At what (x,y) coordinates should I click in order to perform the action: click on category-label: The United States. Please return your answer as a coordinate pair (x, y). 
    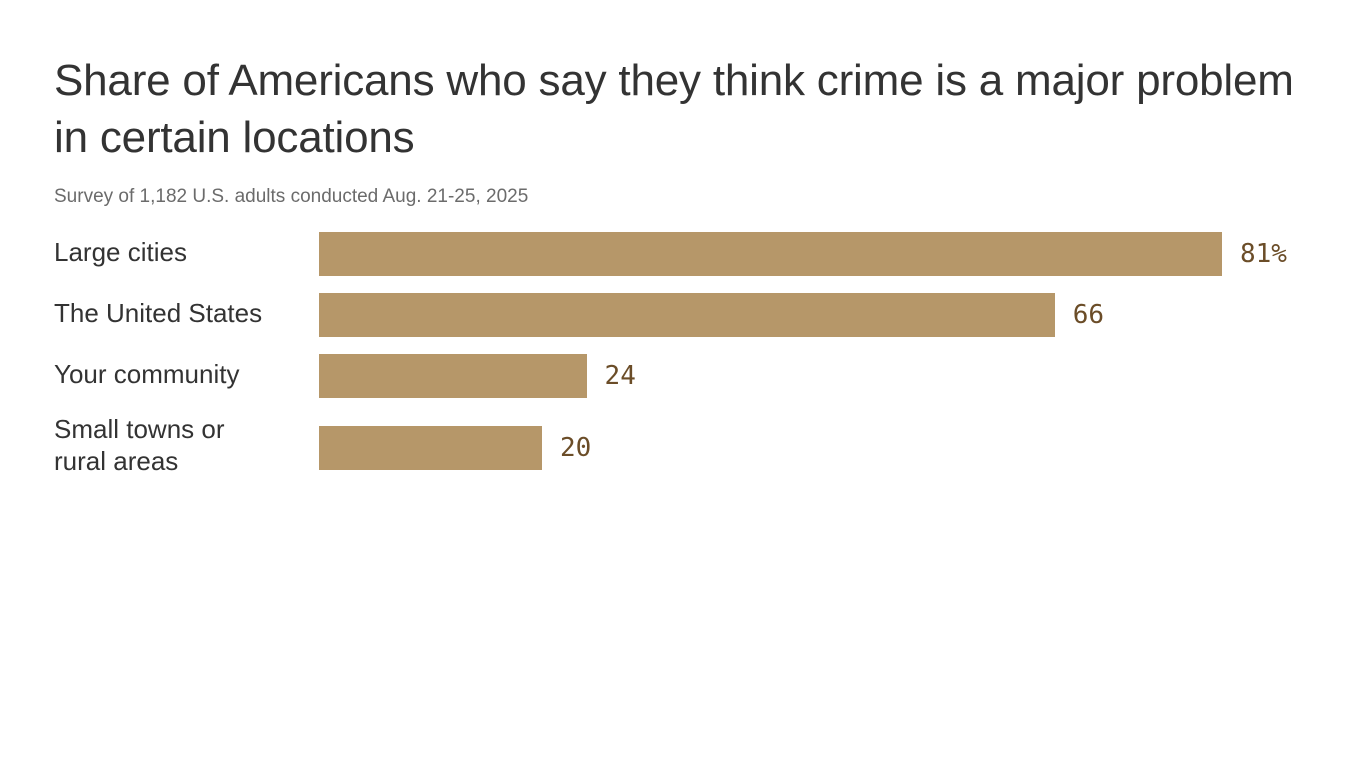
    Looking at the image, I should click on (158, 313).